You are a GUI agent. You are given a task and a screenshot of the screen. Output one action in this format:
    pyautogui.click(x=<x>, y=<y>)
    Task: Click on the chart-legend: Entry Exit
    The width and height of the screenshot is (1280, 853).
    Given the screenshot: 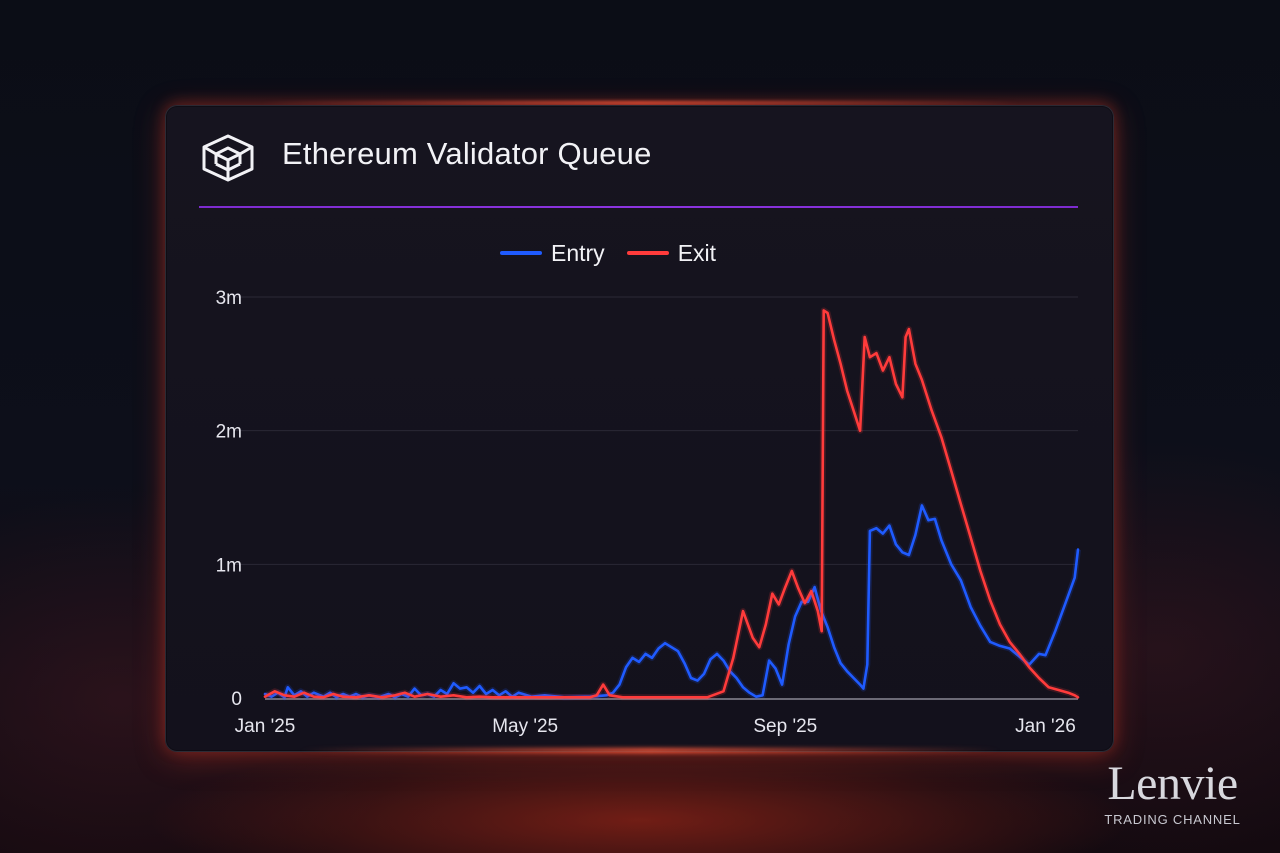 What is the action you would take?
    pyautogui.click(x=619, y=253)
    